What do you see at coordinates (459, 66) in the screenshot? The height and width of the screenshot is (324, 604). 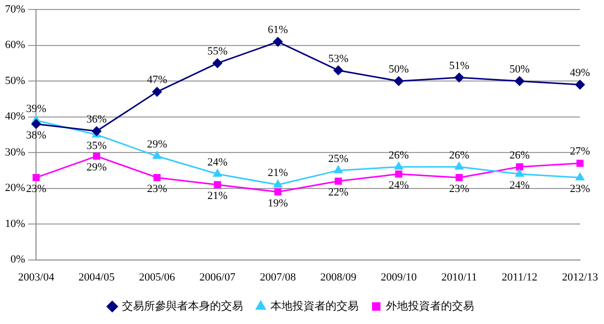 I see `data-label: 51%` at bounding box center [459, 66].